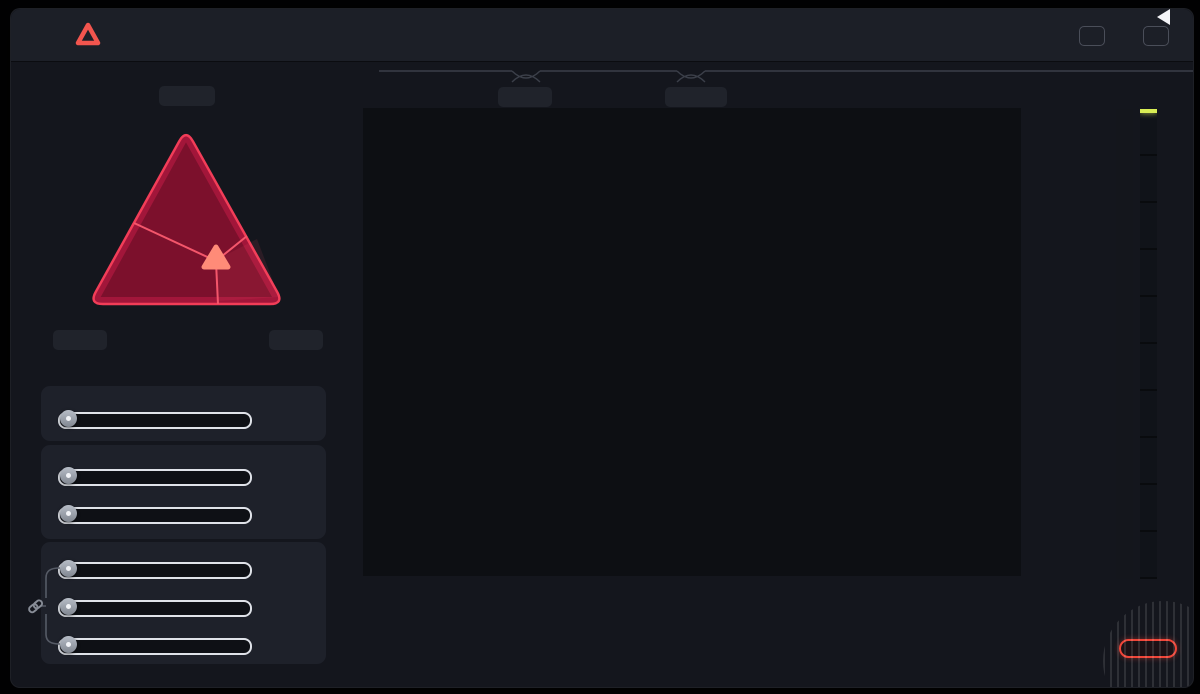  What do you see at coordinates (68, 606) in the screenshot?
I see `mid-shift-thumb` at bounding box center [68, 606].